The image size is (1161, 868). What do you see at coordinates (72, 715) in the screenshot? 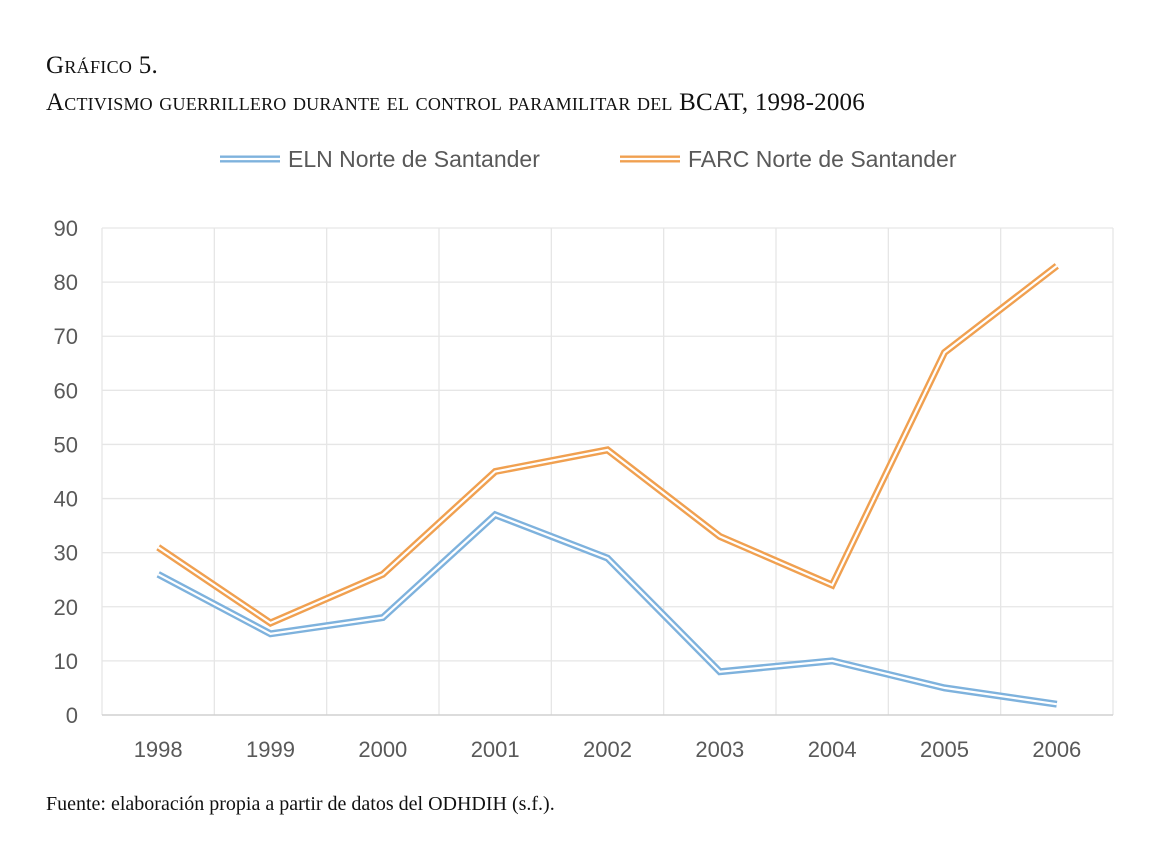
I see `y-tick-label: 0` at bounding box center [72, 715].